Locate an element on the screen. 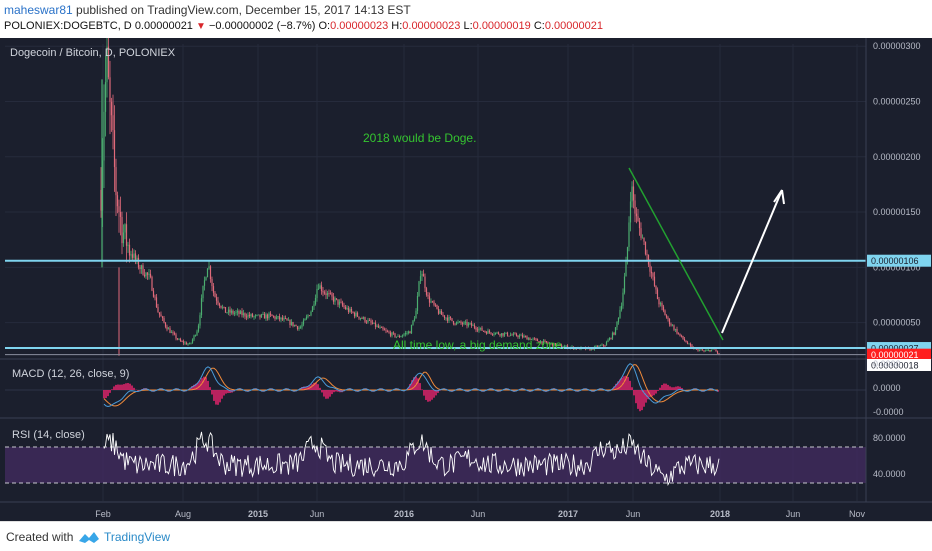 The height and width of the screenshot is (551, 932). tradingview-brand-link: TradingView is located at coordinates (137, 537).